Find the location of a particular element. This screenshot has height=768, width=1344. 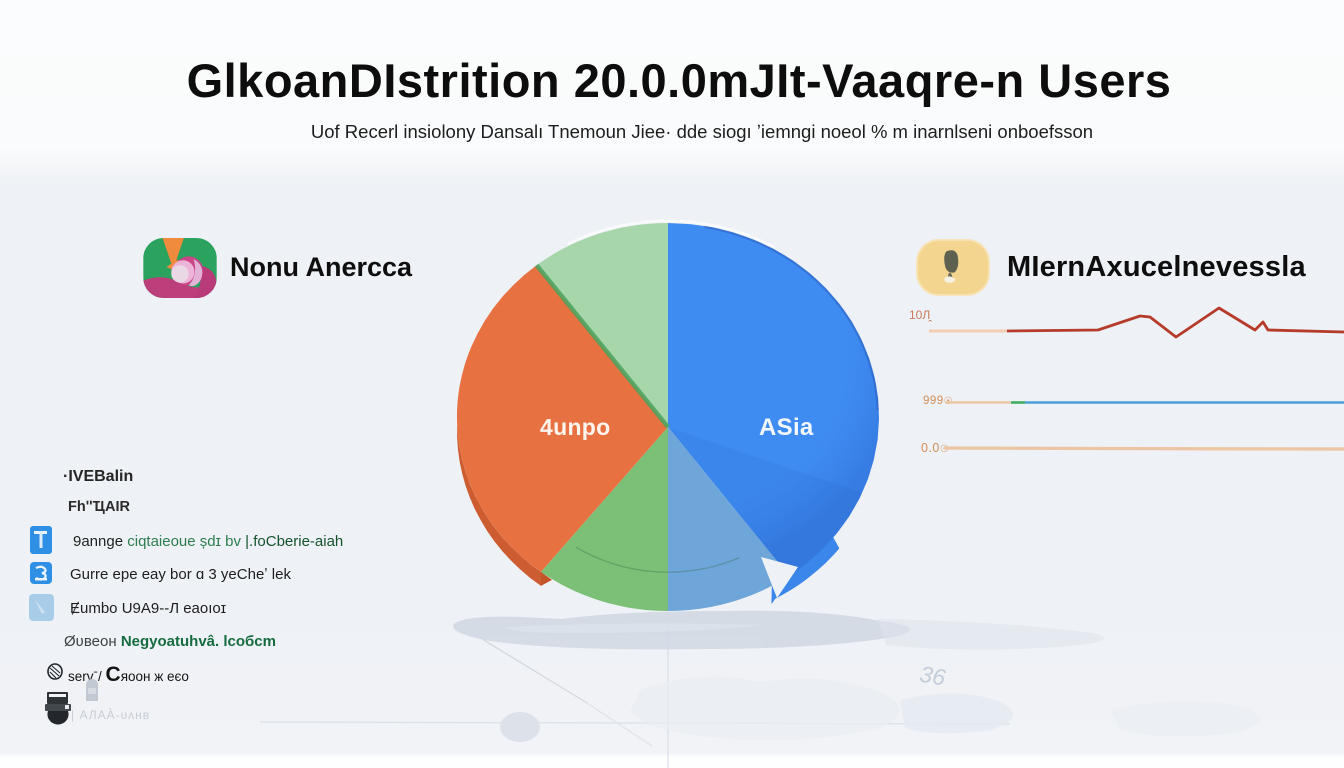

svg-text: ASia is located at coordinates (786, 427).